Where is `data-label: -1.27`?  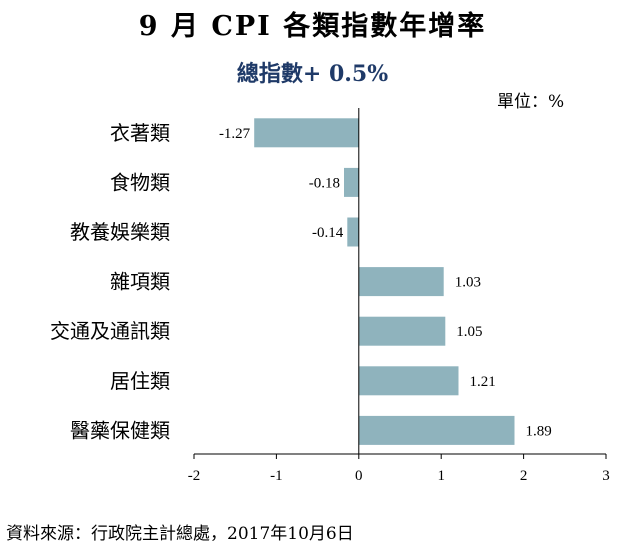
data-label: -1.27 is located at coordinates (235, 134).